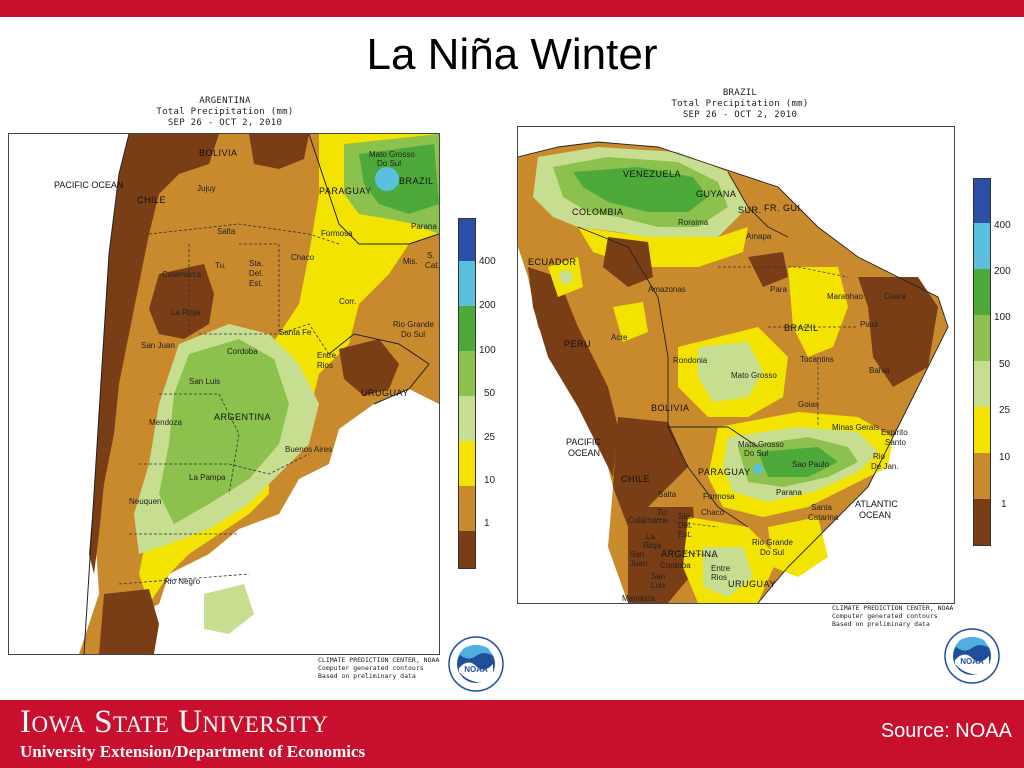  What do you see at coordinates (225, 101) in the screenshot?
I see `argentina-header-region: ARGENTINA` at bounding box center [225, 101].